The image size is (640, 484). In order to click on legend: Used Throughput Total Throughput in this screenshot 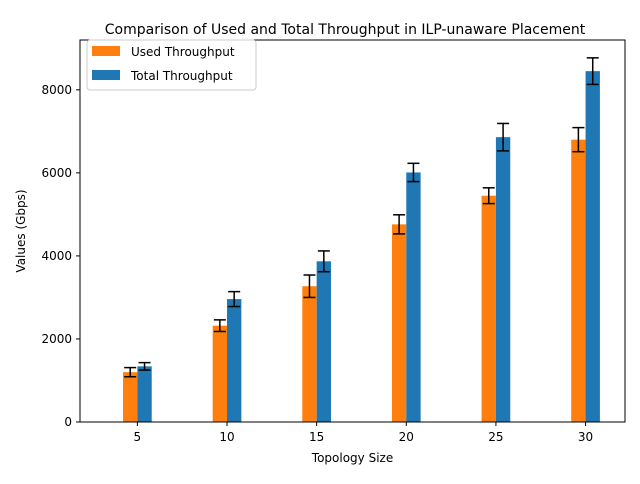, I will do `click(171, 65)`.